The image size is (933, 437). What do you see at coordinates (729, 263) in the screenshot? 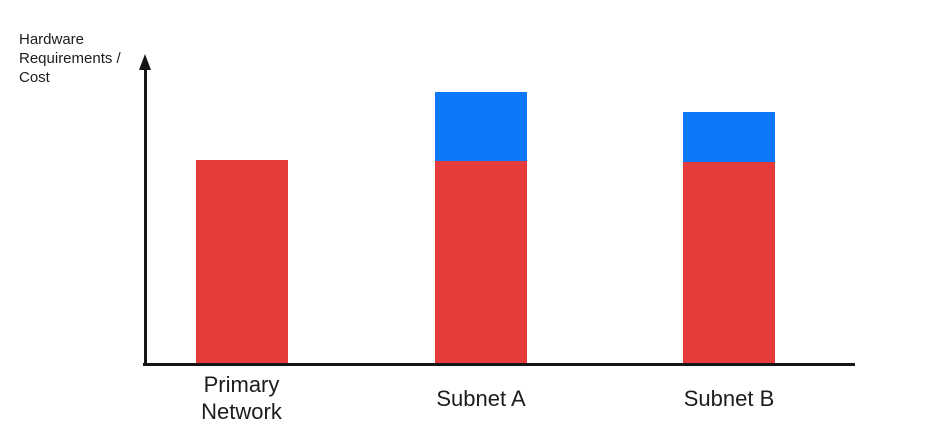
I see `bar-segment-red-segment-base-subnet-b` at bounding box center [729, 263].